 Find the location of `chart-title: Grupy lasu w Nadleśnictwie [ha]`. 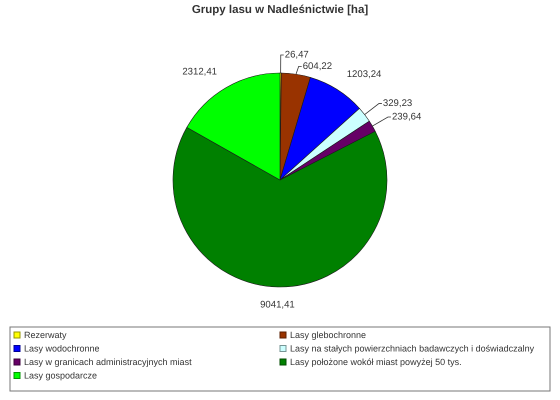

chart-title: Grupy lasu w Nadleśnictwie [ha] is located at coordinates (280, 10).